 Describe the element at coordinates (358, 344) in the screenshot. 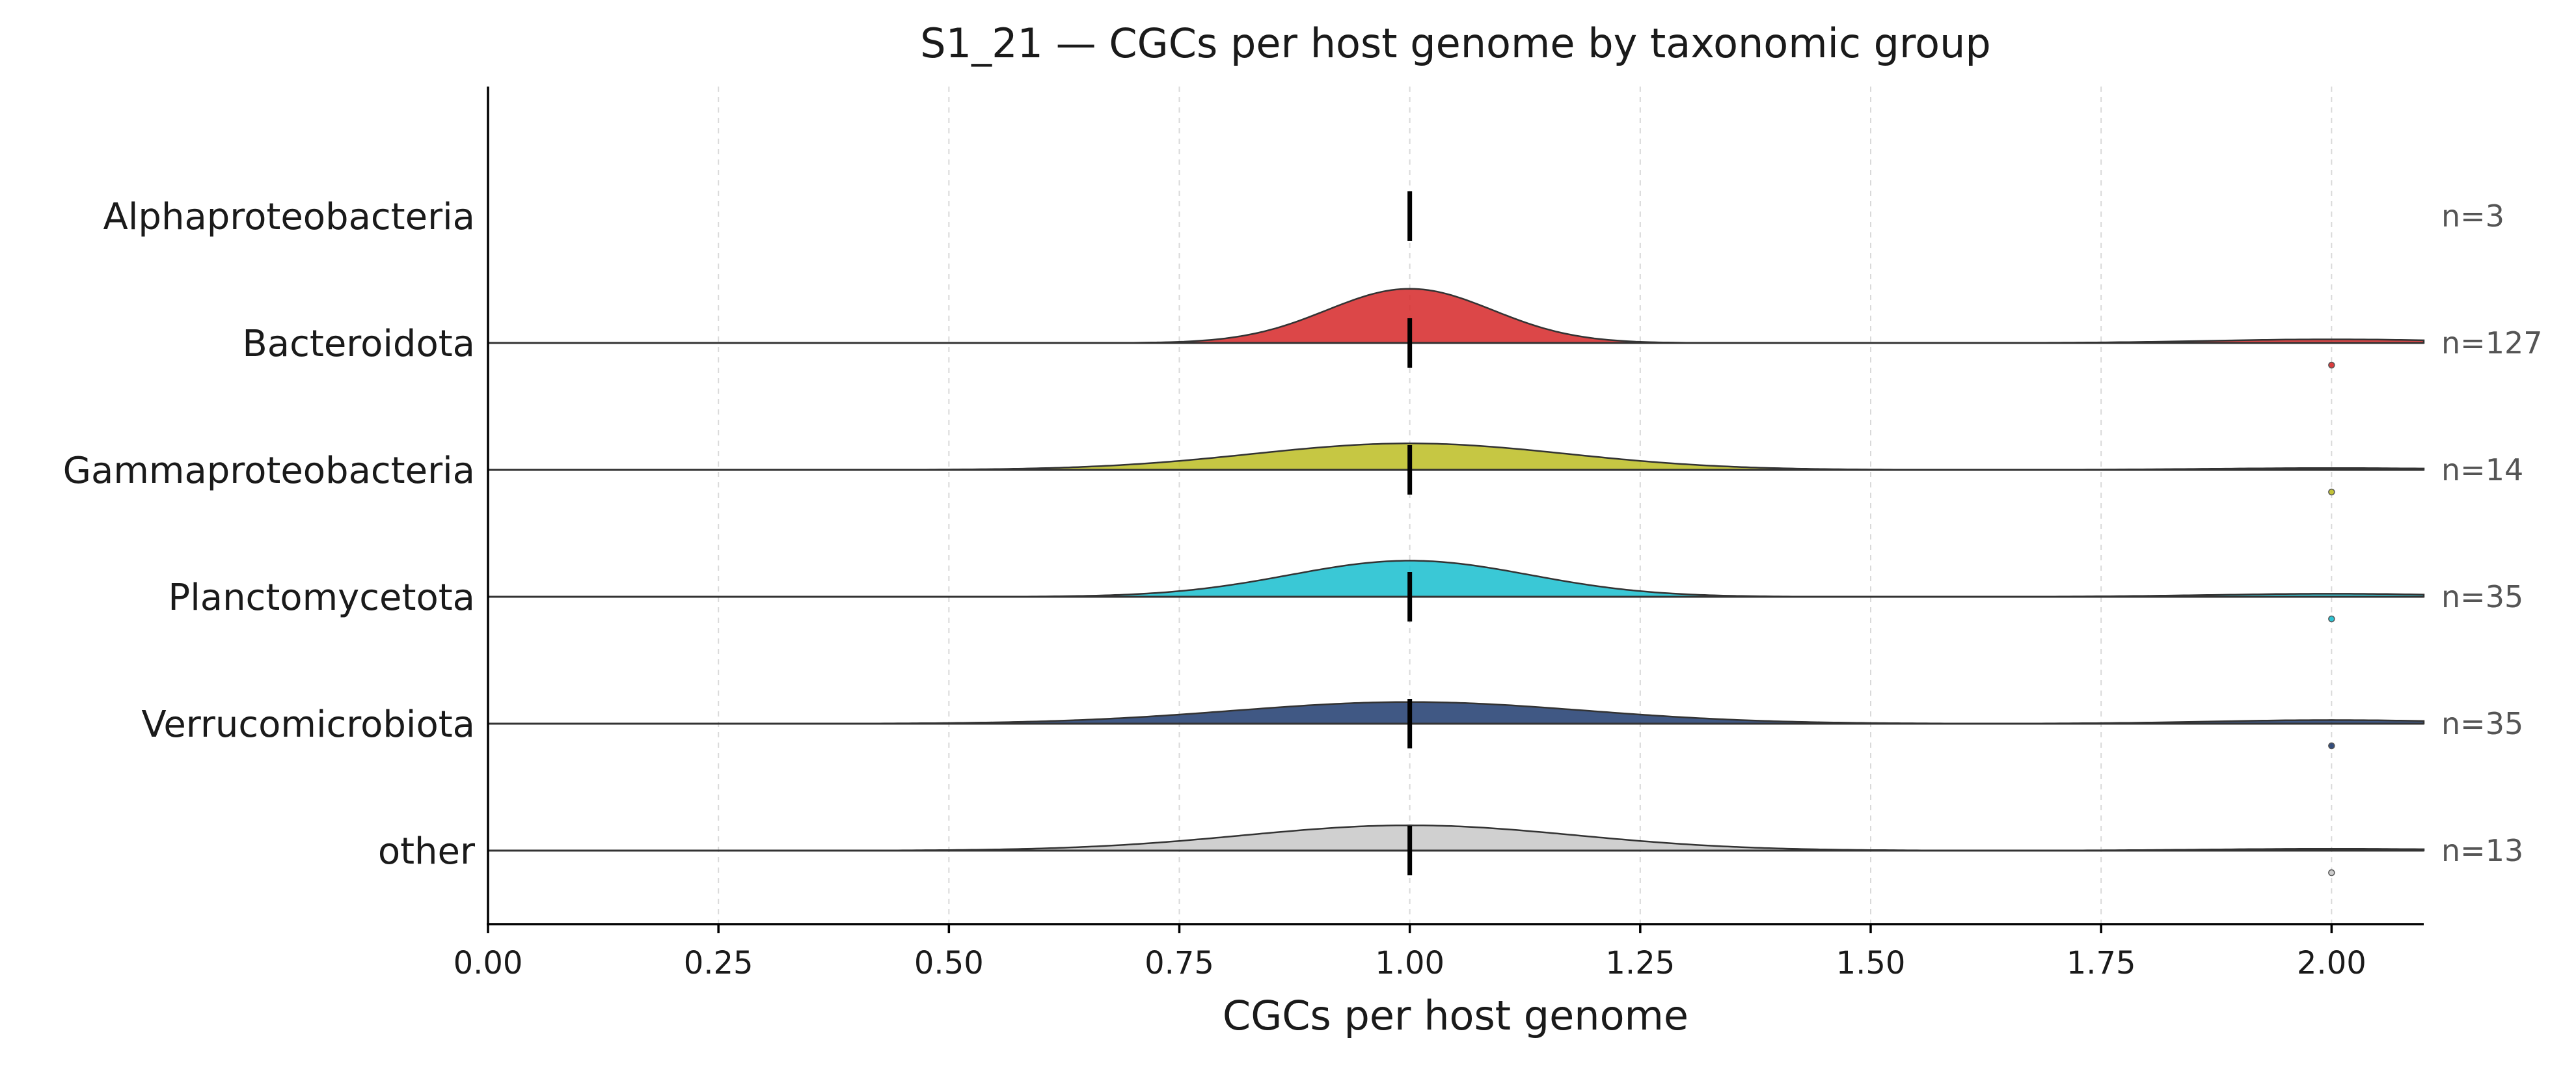

I see `category-label: Bacteroidota` at that location.